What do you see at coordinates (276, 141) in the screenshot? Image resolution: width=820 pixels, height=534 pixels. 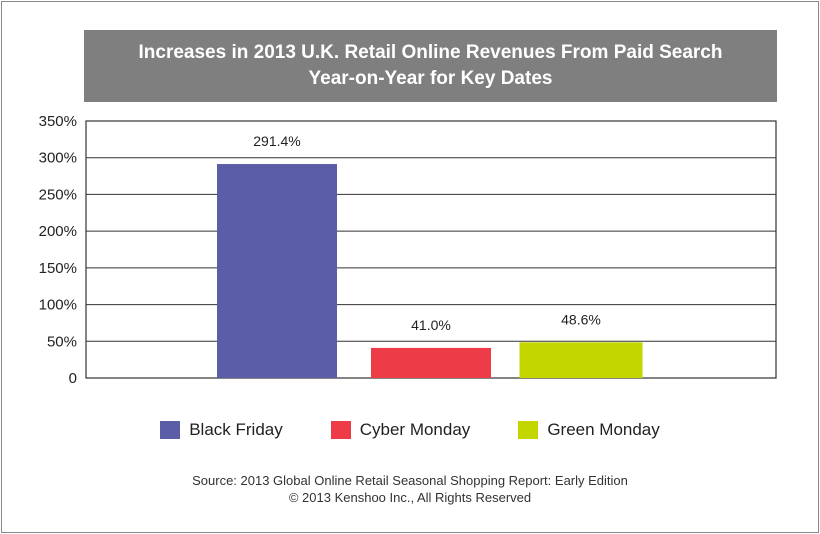 I see `data-label-black-friday: 291.4%` at bounding box center [276, 141].